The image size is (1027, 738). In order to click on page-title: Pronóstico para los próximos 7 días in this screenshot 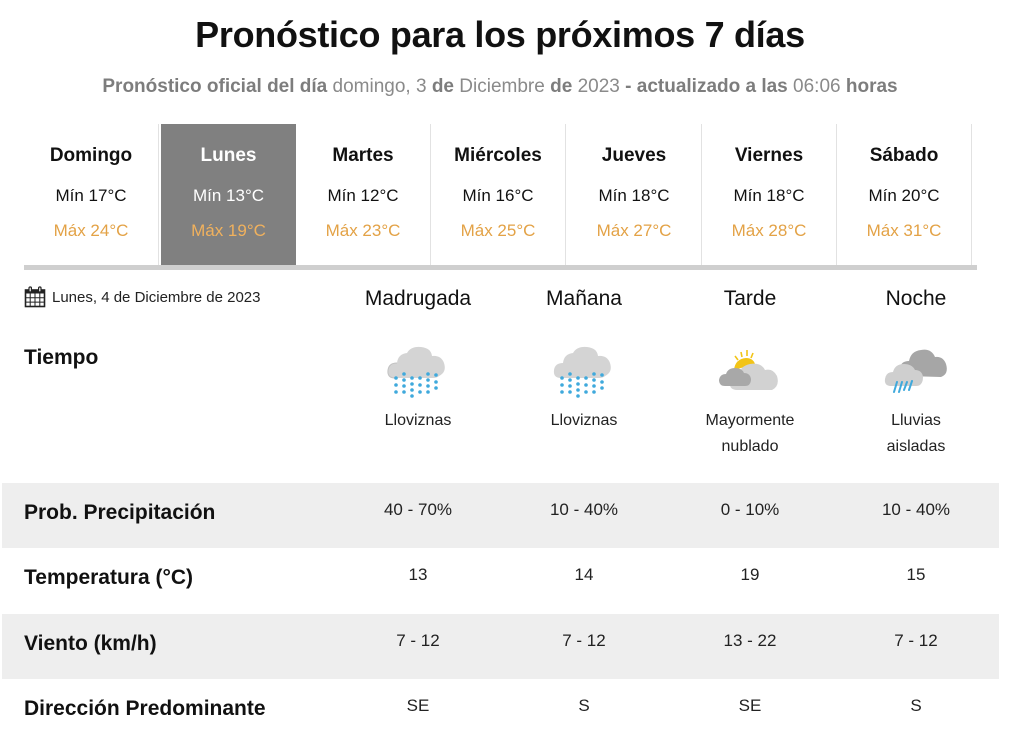, I will do `click(500, 34)`.